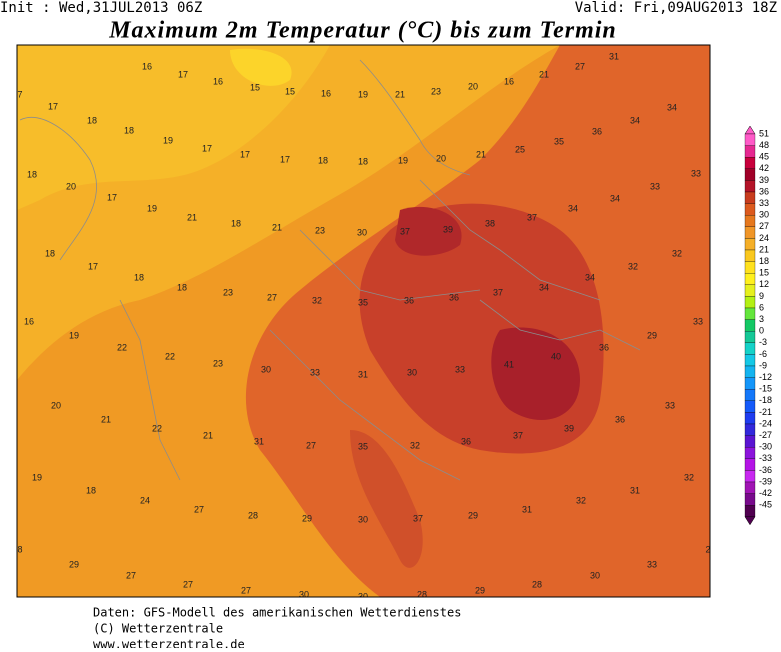  Describe the element at coordinates (101, 8) in the screenshot. I see `init-text: Init : Wed,31JUL2013 06Z` at that location.